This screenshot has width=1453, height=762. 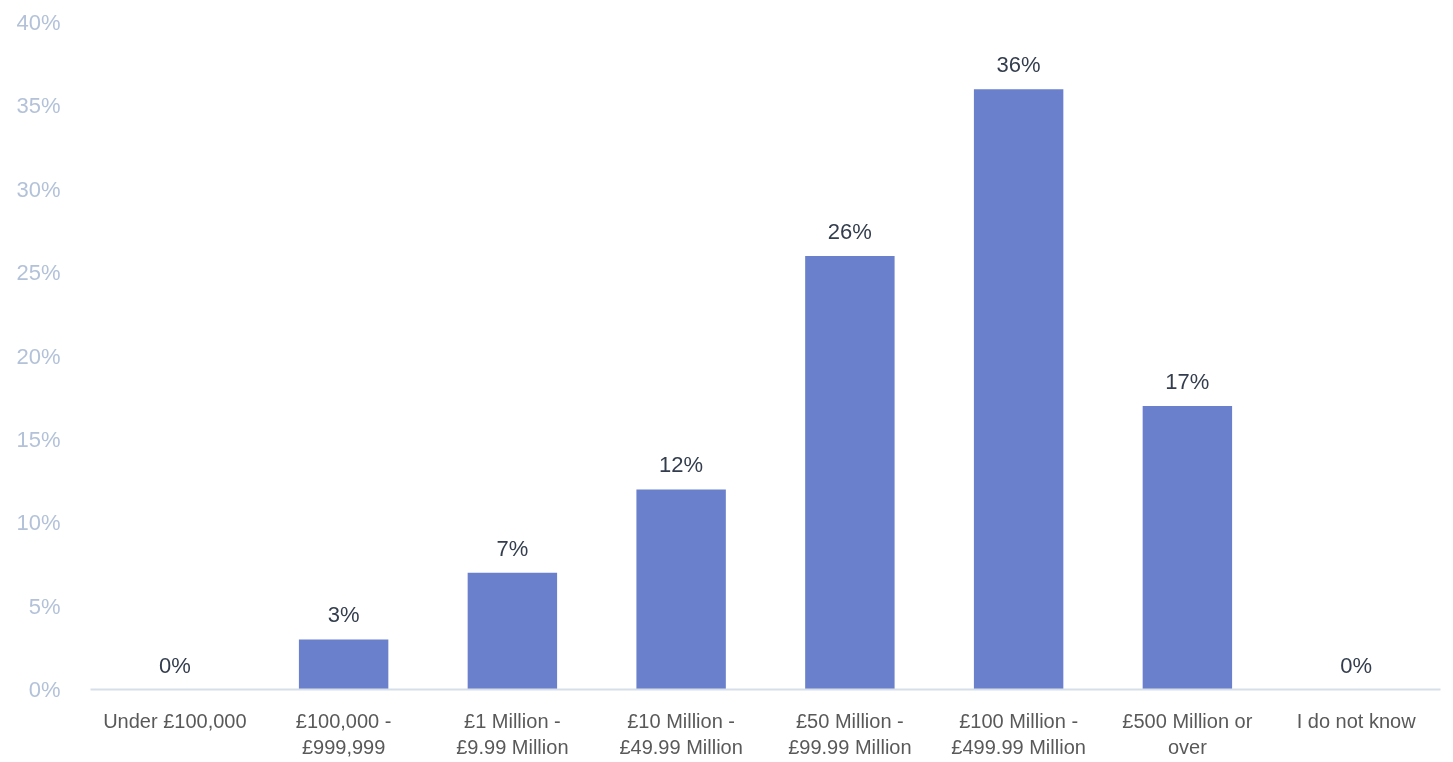 I want to click on data-label: 12%, so click(x=681, y=465).